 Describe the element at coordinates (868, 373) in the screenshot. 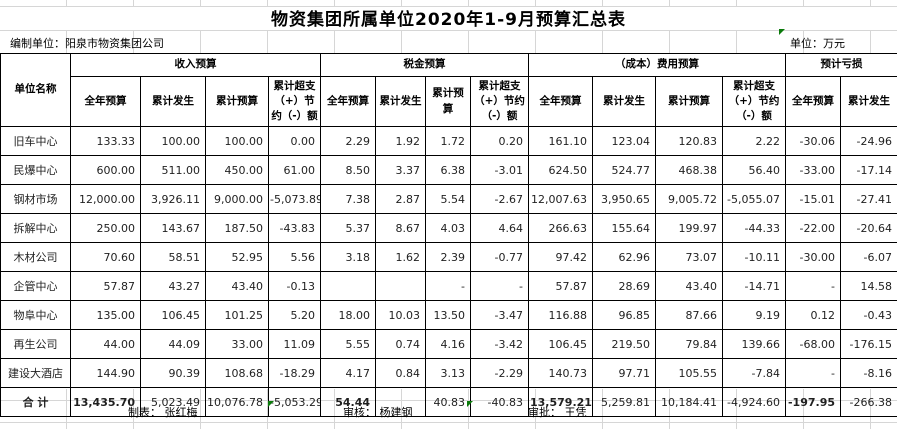

I see `data-cell: -8.16` at that location.